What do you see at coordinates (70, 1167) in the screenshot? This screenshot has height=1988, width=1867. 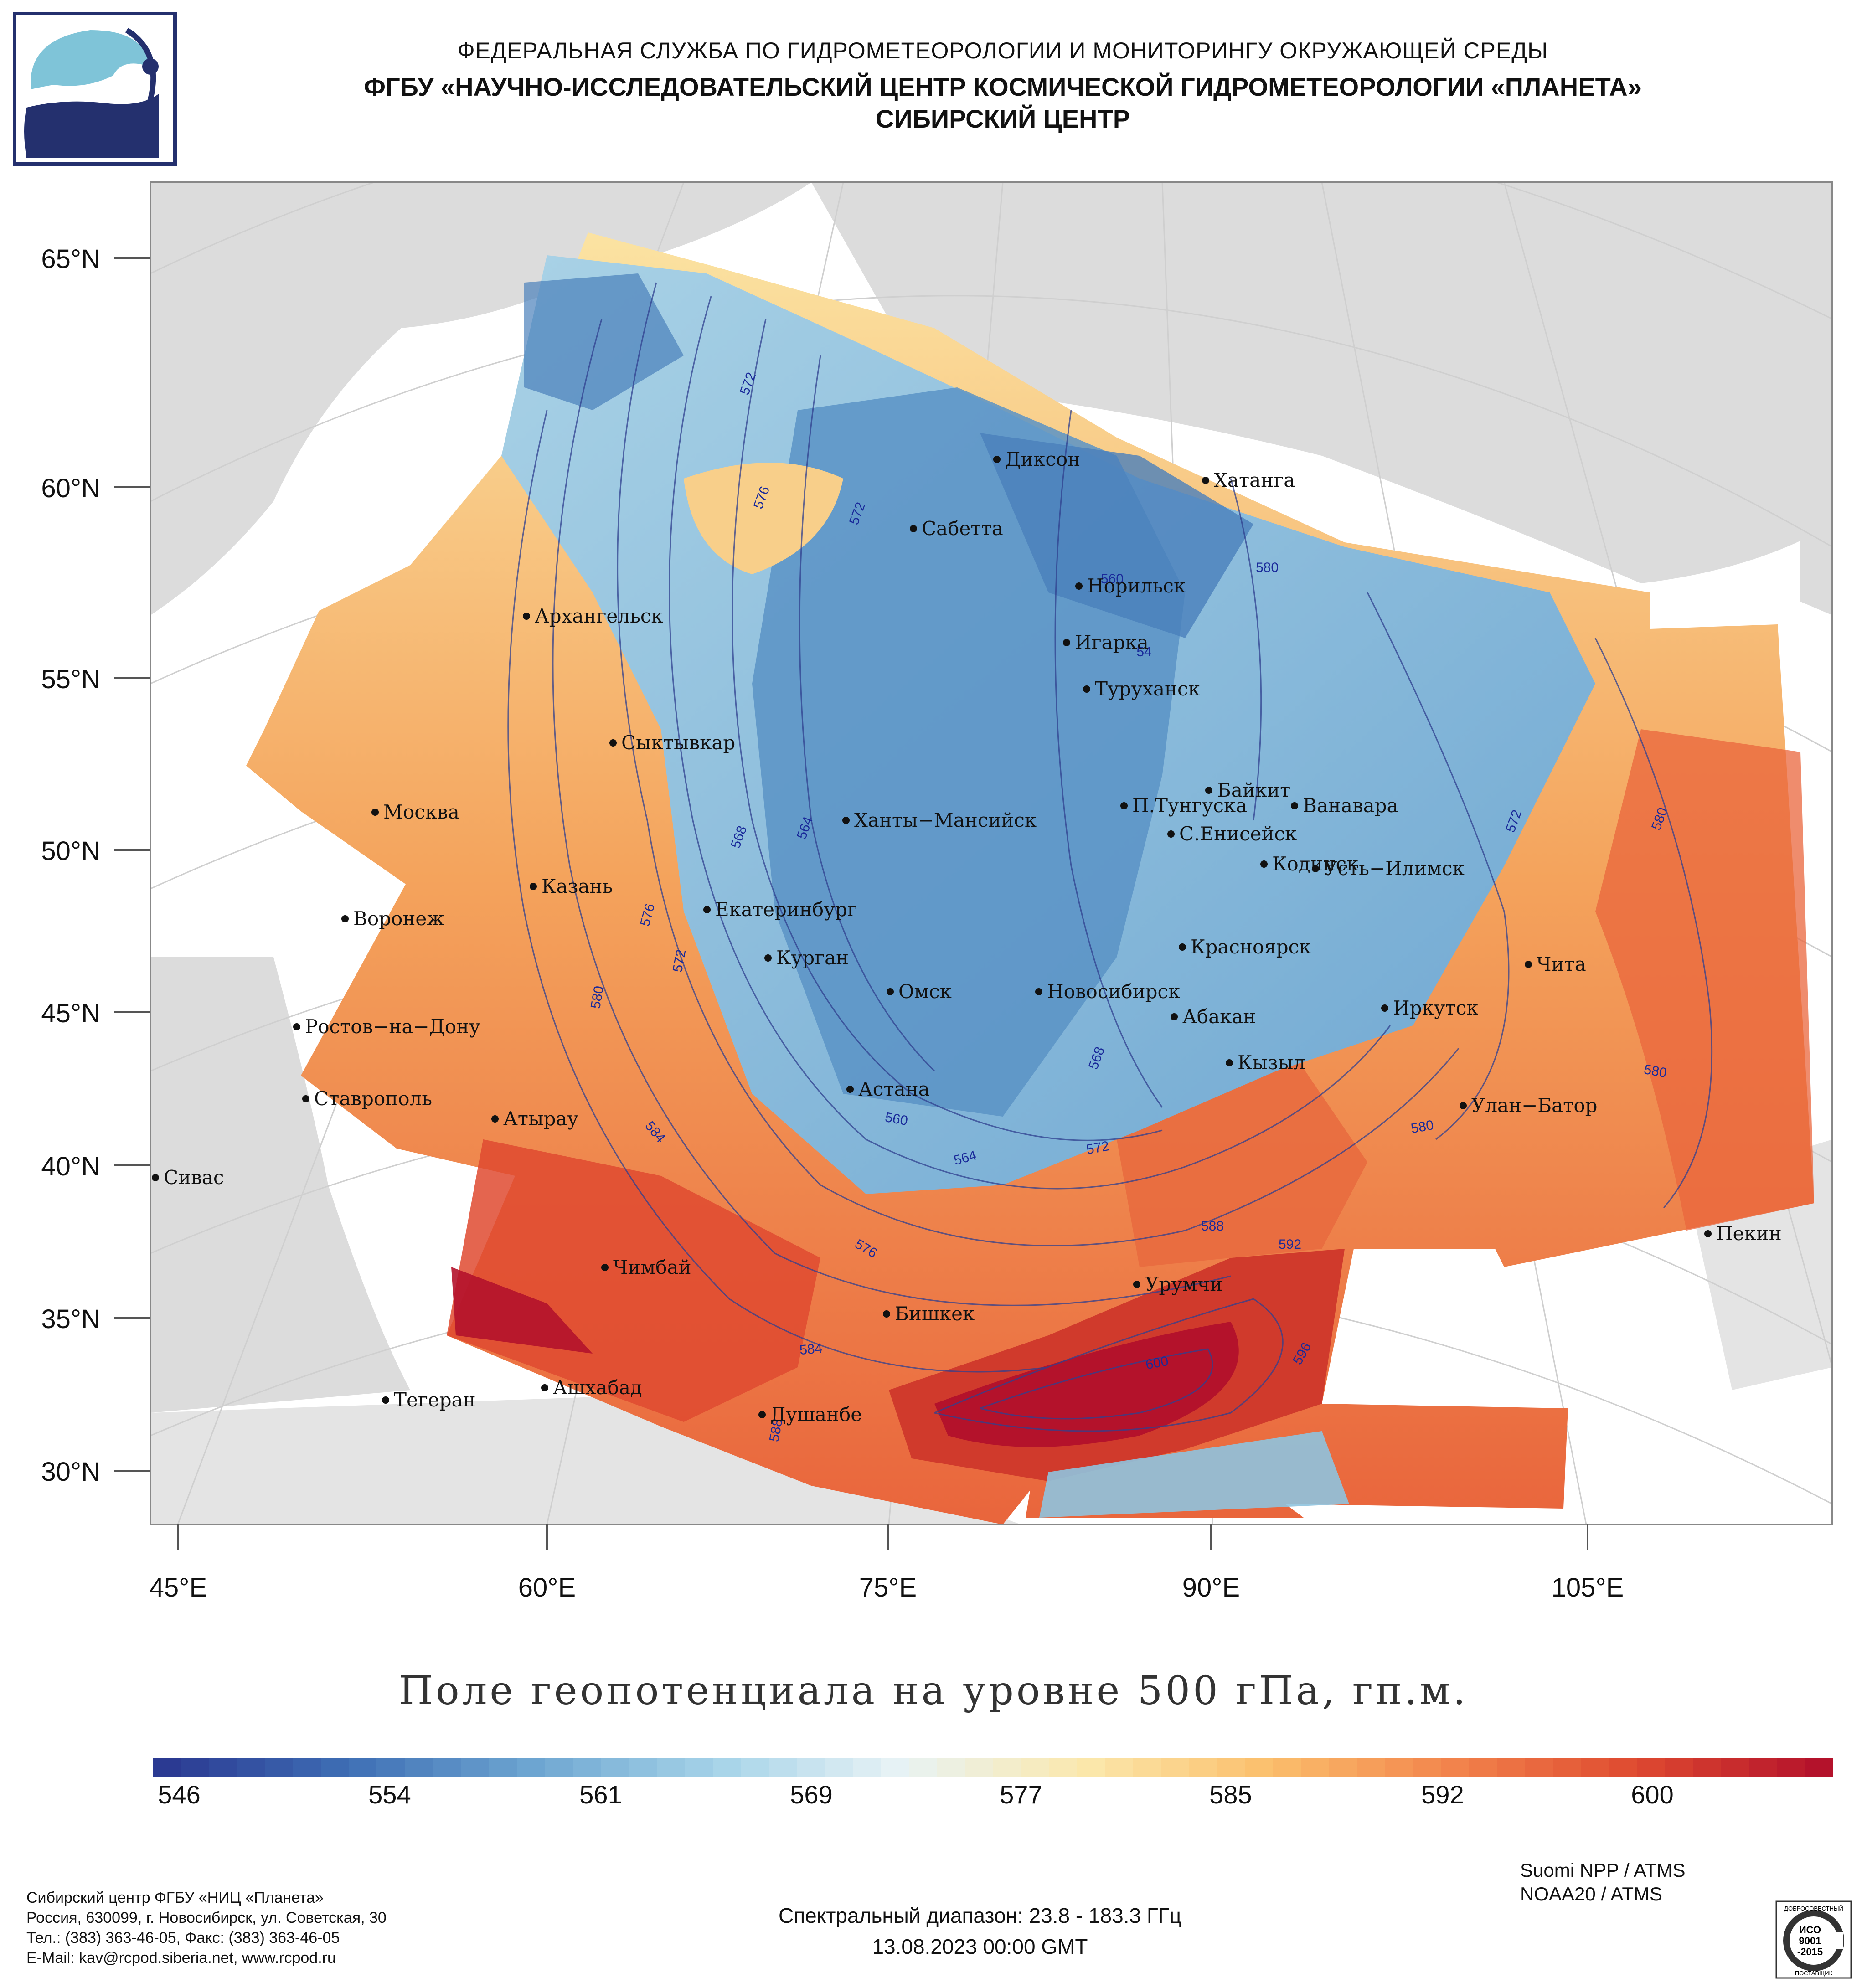 I see `lat-label: 40°N` at bounding box center [70, 1167].